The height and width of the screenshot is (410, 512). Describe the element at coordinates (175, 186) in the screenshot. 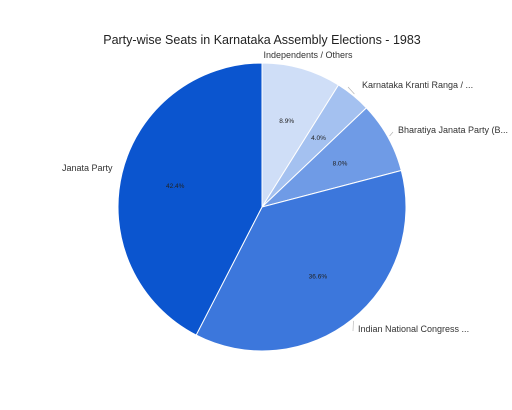

I see `pct-label-janata-party: 42.4%` at that location.